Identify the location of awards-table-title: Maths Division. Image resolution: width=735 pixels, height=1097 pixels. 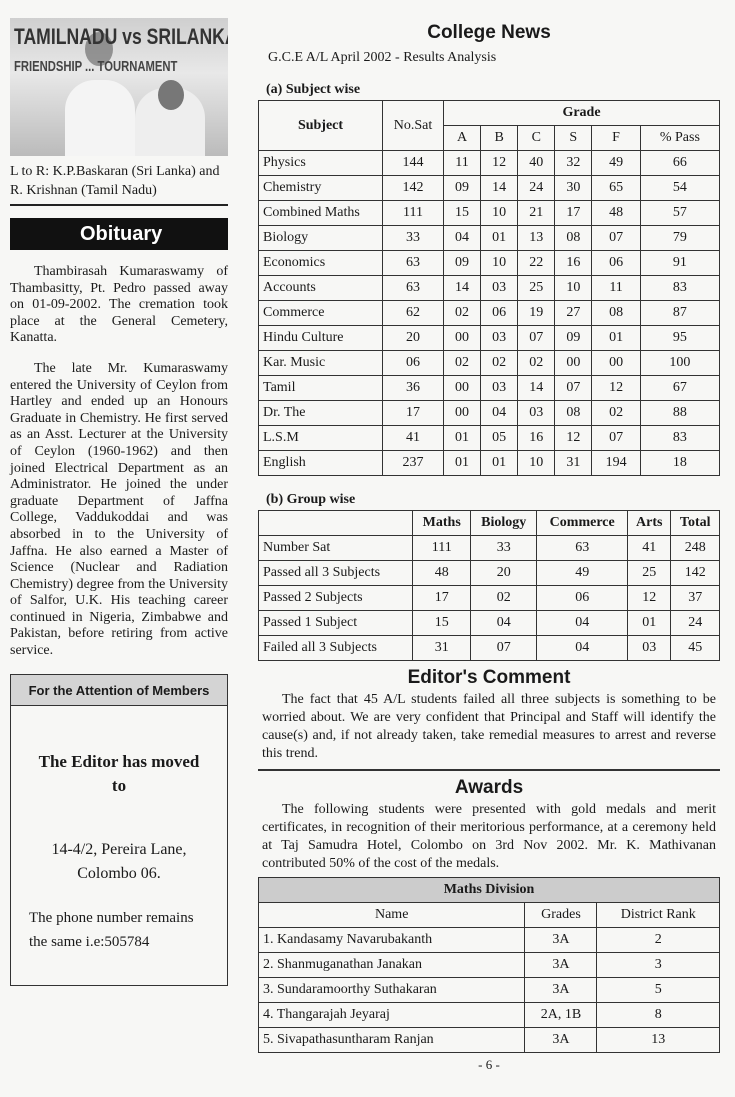
(489, 890).